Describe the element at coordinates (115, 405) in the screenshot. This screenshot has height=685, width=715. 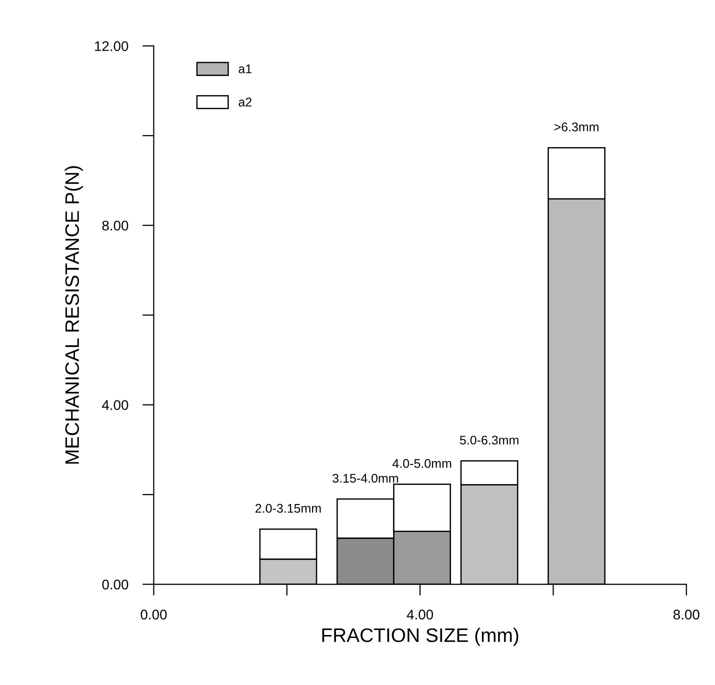
I see `y-tick-label: 4.00` at that location.